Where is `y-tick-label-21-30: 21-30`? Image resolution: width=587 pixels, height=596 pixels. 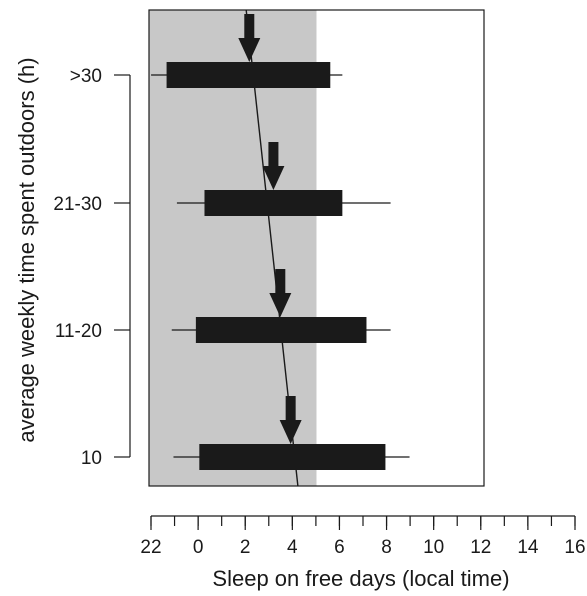
y-tick-label-21-30: 21-30 is located at coordinates (77, 204).